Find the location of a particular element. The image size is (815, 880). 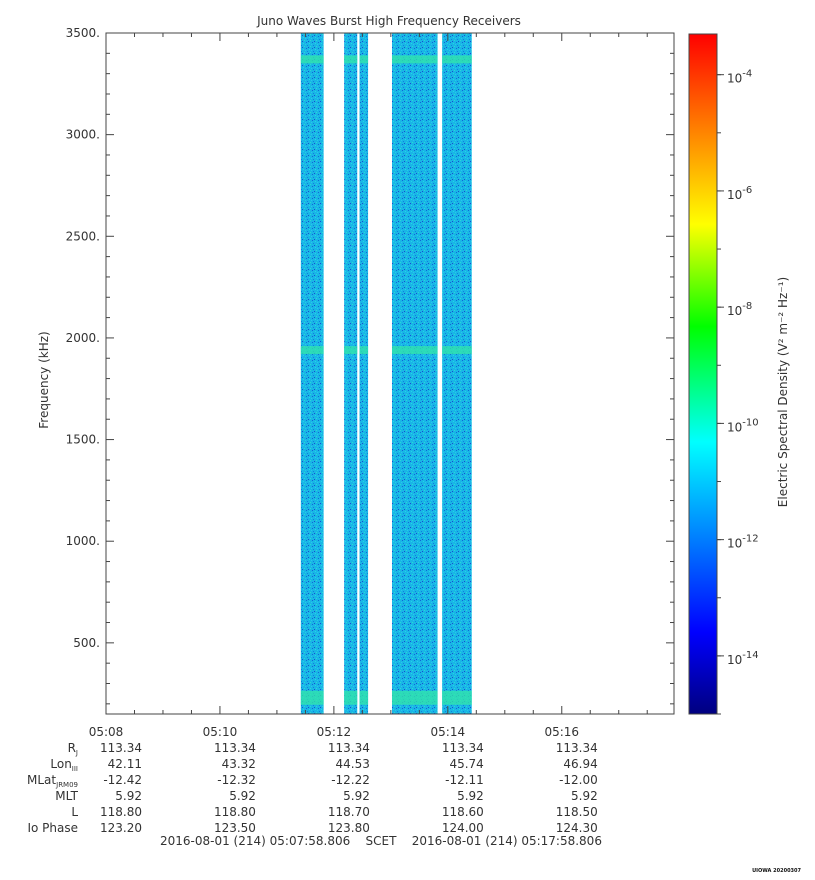

y-tick-label: 1500. is located at coordinates (83, 440).